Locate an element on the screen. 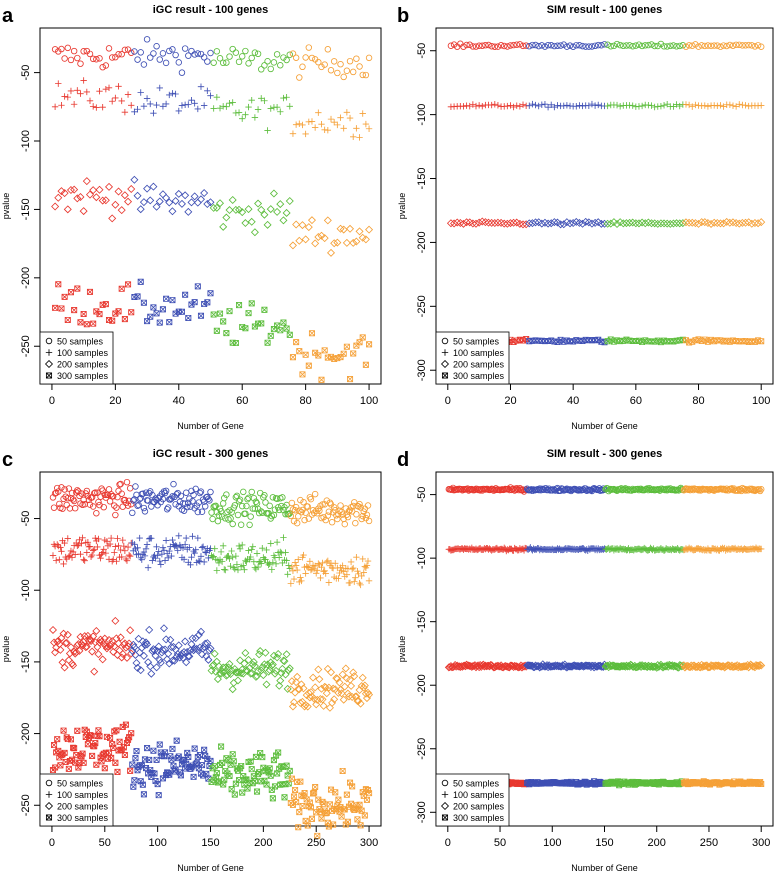  y-axis-label: pvalue is located at coordinates (402, 649).